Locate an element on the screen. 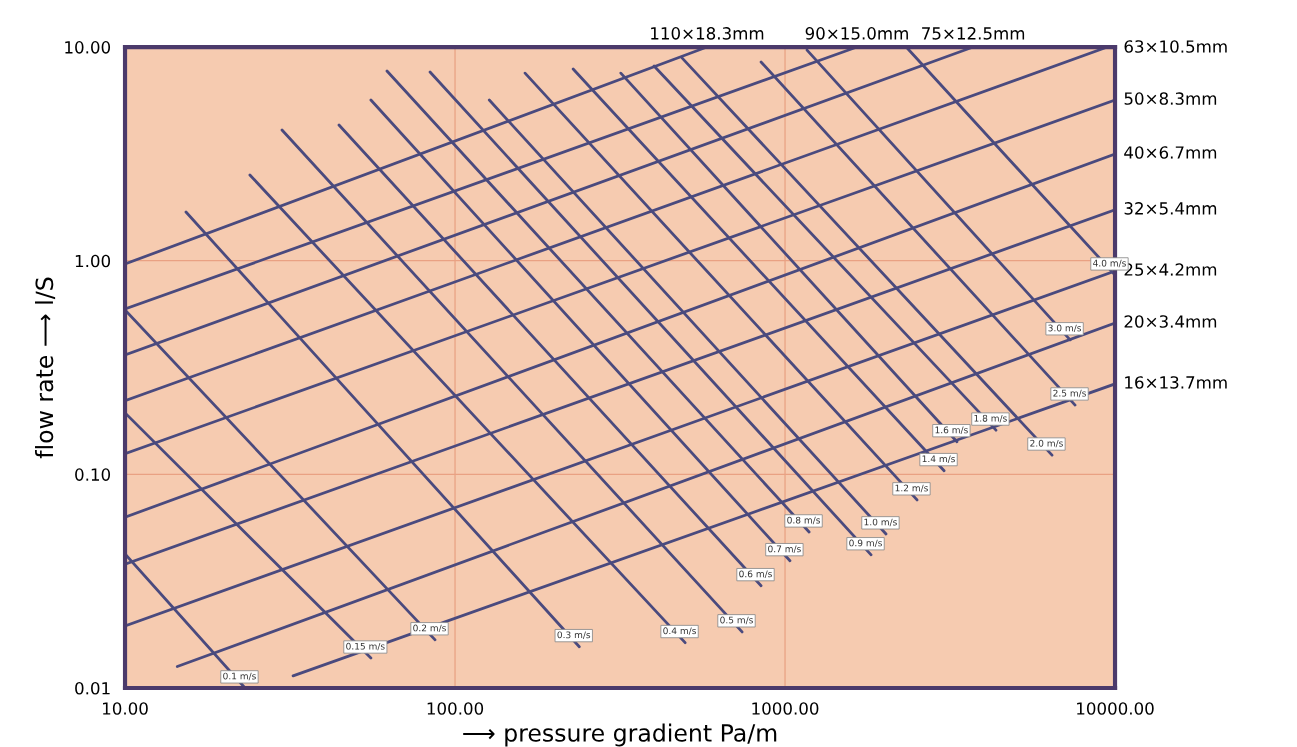 Image resolution: width=1297 pixels, height=747 pixels. x-axis-title: ⟶ pressure gradient Pa/m is located at coordinates (620, 735).